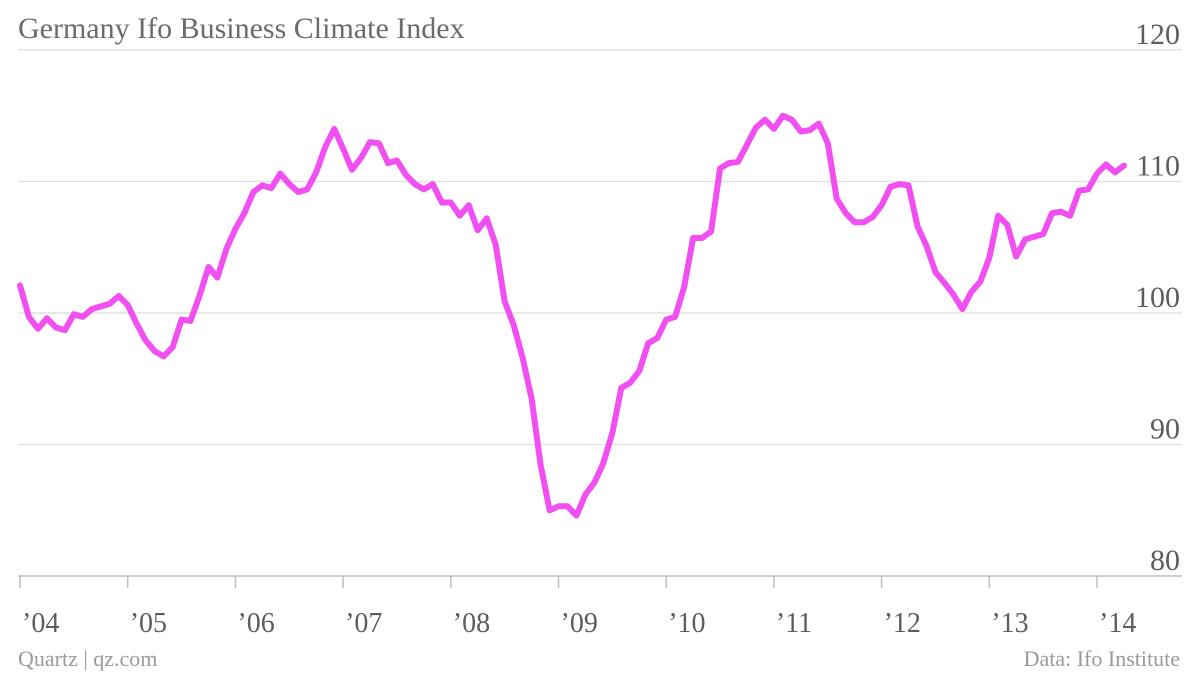 The image size is (1200, 676). I want to click on x-tick-label: ’11, so click(794, 623).